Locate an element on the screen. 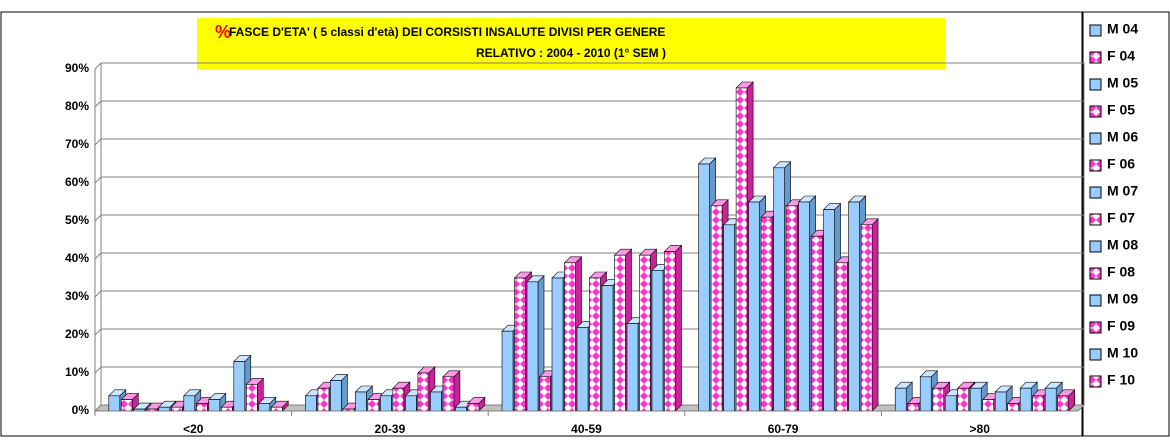  legend-label: F 05 is located at coordinates (1121, 110).